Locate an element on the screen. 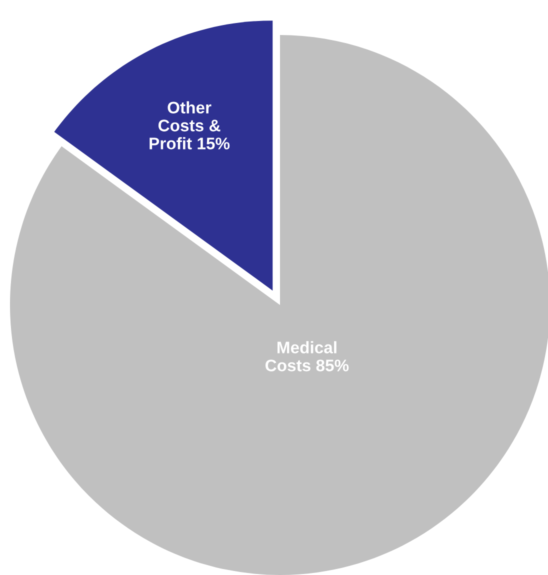 The height and width of the screenshot is (575, 548). slice-label: Medical Costs 85% is located at coordinates (307, 356).